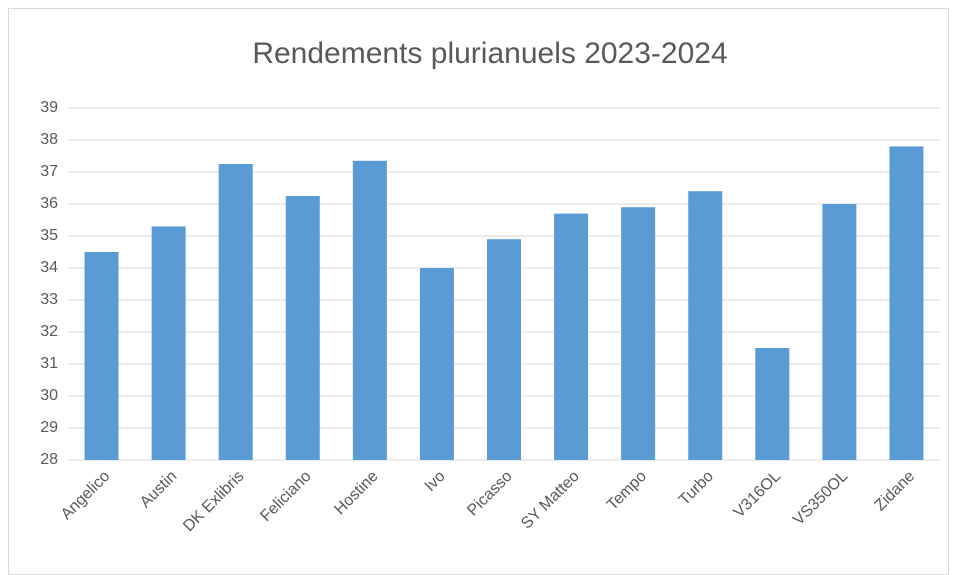 The width and height of the screenshot is (957, 575). Describe the element at coordinates (49, 171) in the screenshot. I see `y-tick-label: 37` at that location.